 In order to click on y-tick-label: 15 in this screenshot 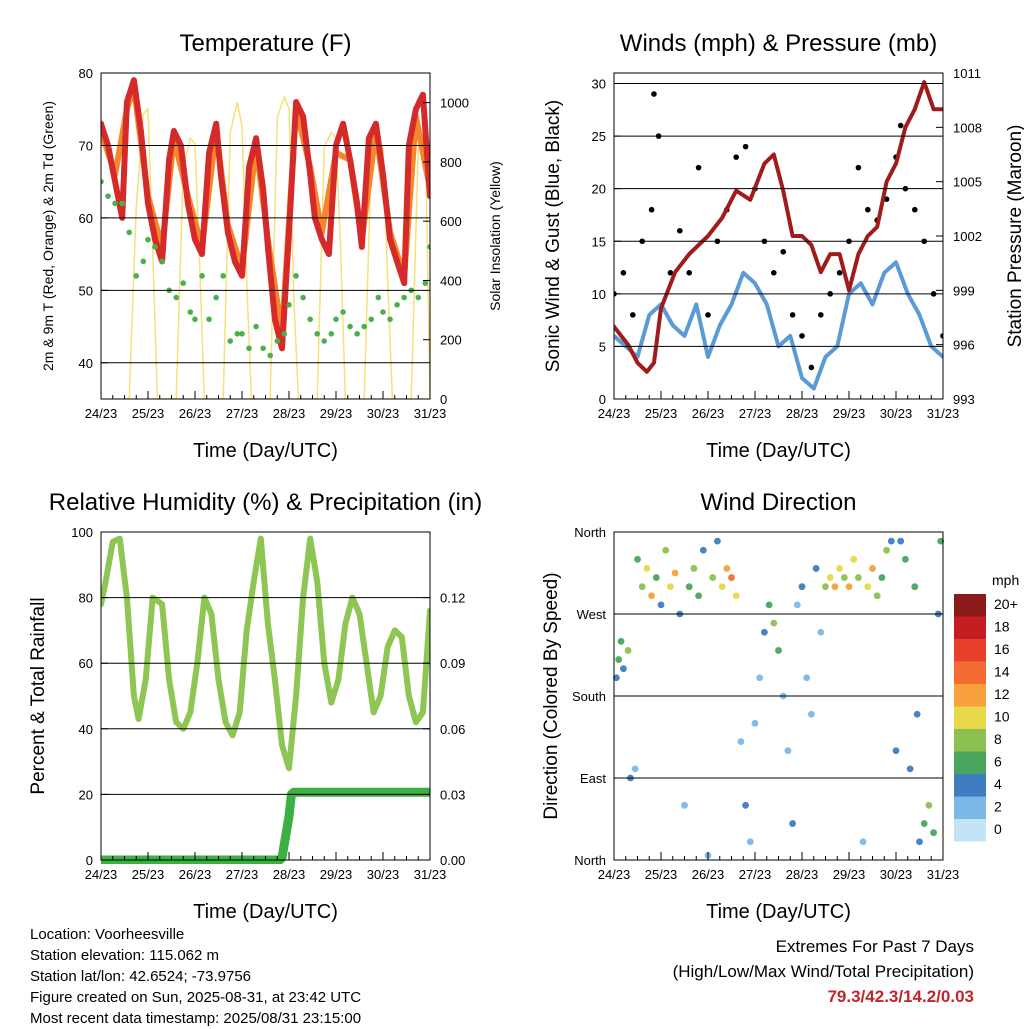, I will do `click(599, 241)`.